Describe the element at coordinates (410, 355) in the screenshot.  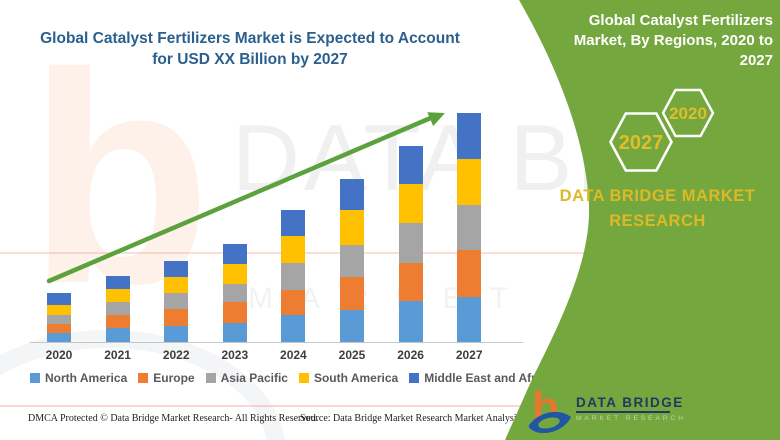
I see `x-axis-label: 2026` at that location.